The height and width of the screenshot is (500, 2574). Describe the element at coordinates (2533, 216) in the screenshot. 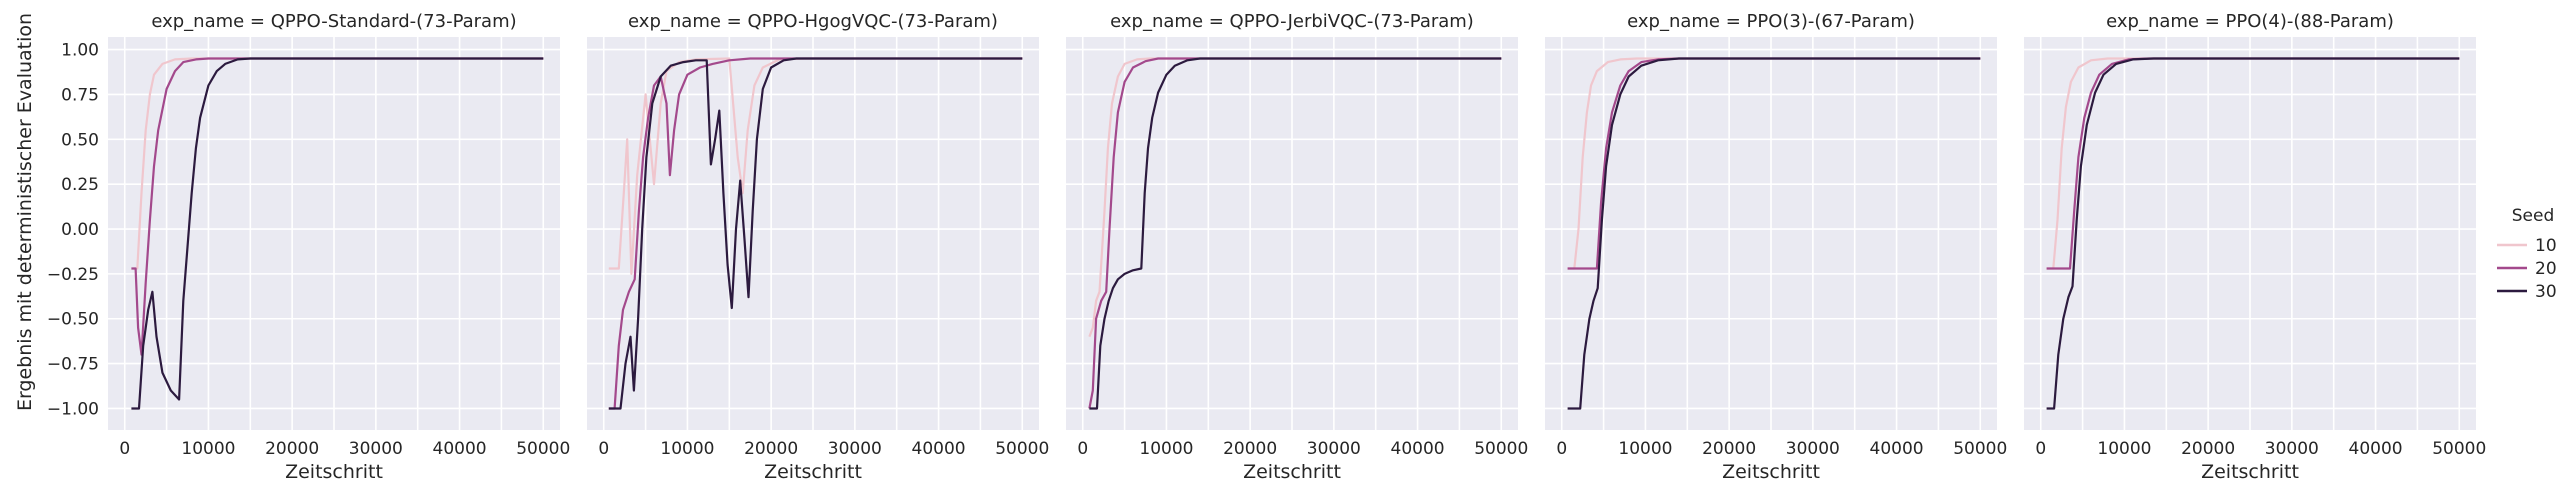

I see `legend-title: Seed` at that location.